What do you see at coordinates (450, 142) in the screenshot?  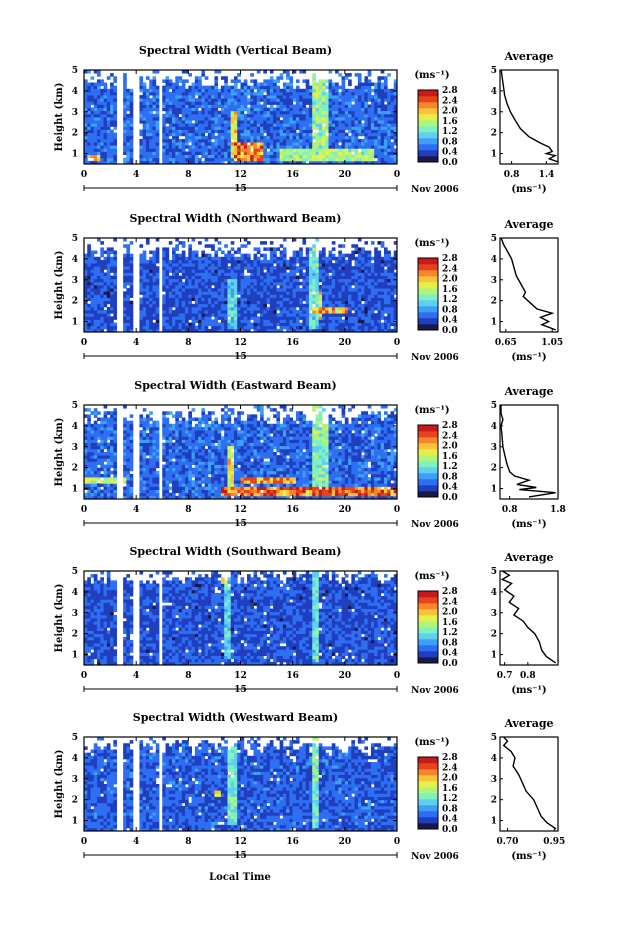 I see `colorbar-tick-label: 0.8` at bounding box center [450, 142].